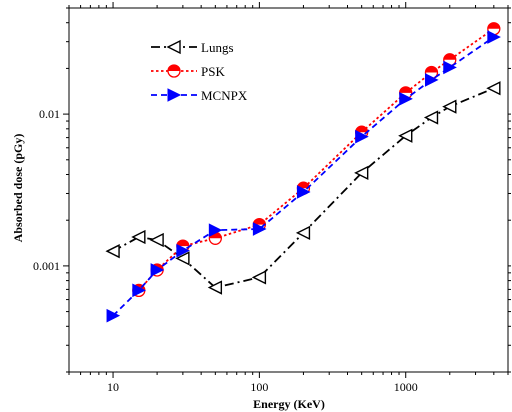 The image size is (512, 412). Describe the element at coordinates (213, 71) in the screenshot. I see `legend-label: PSK` at that location.